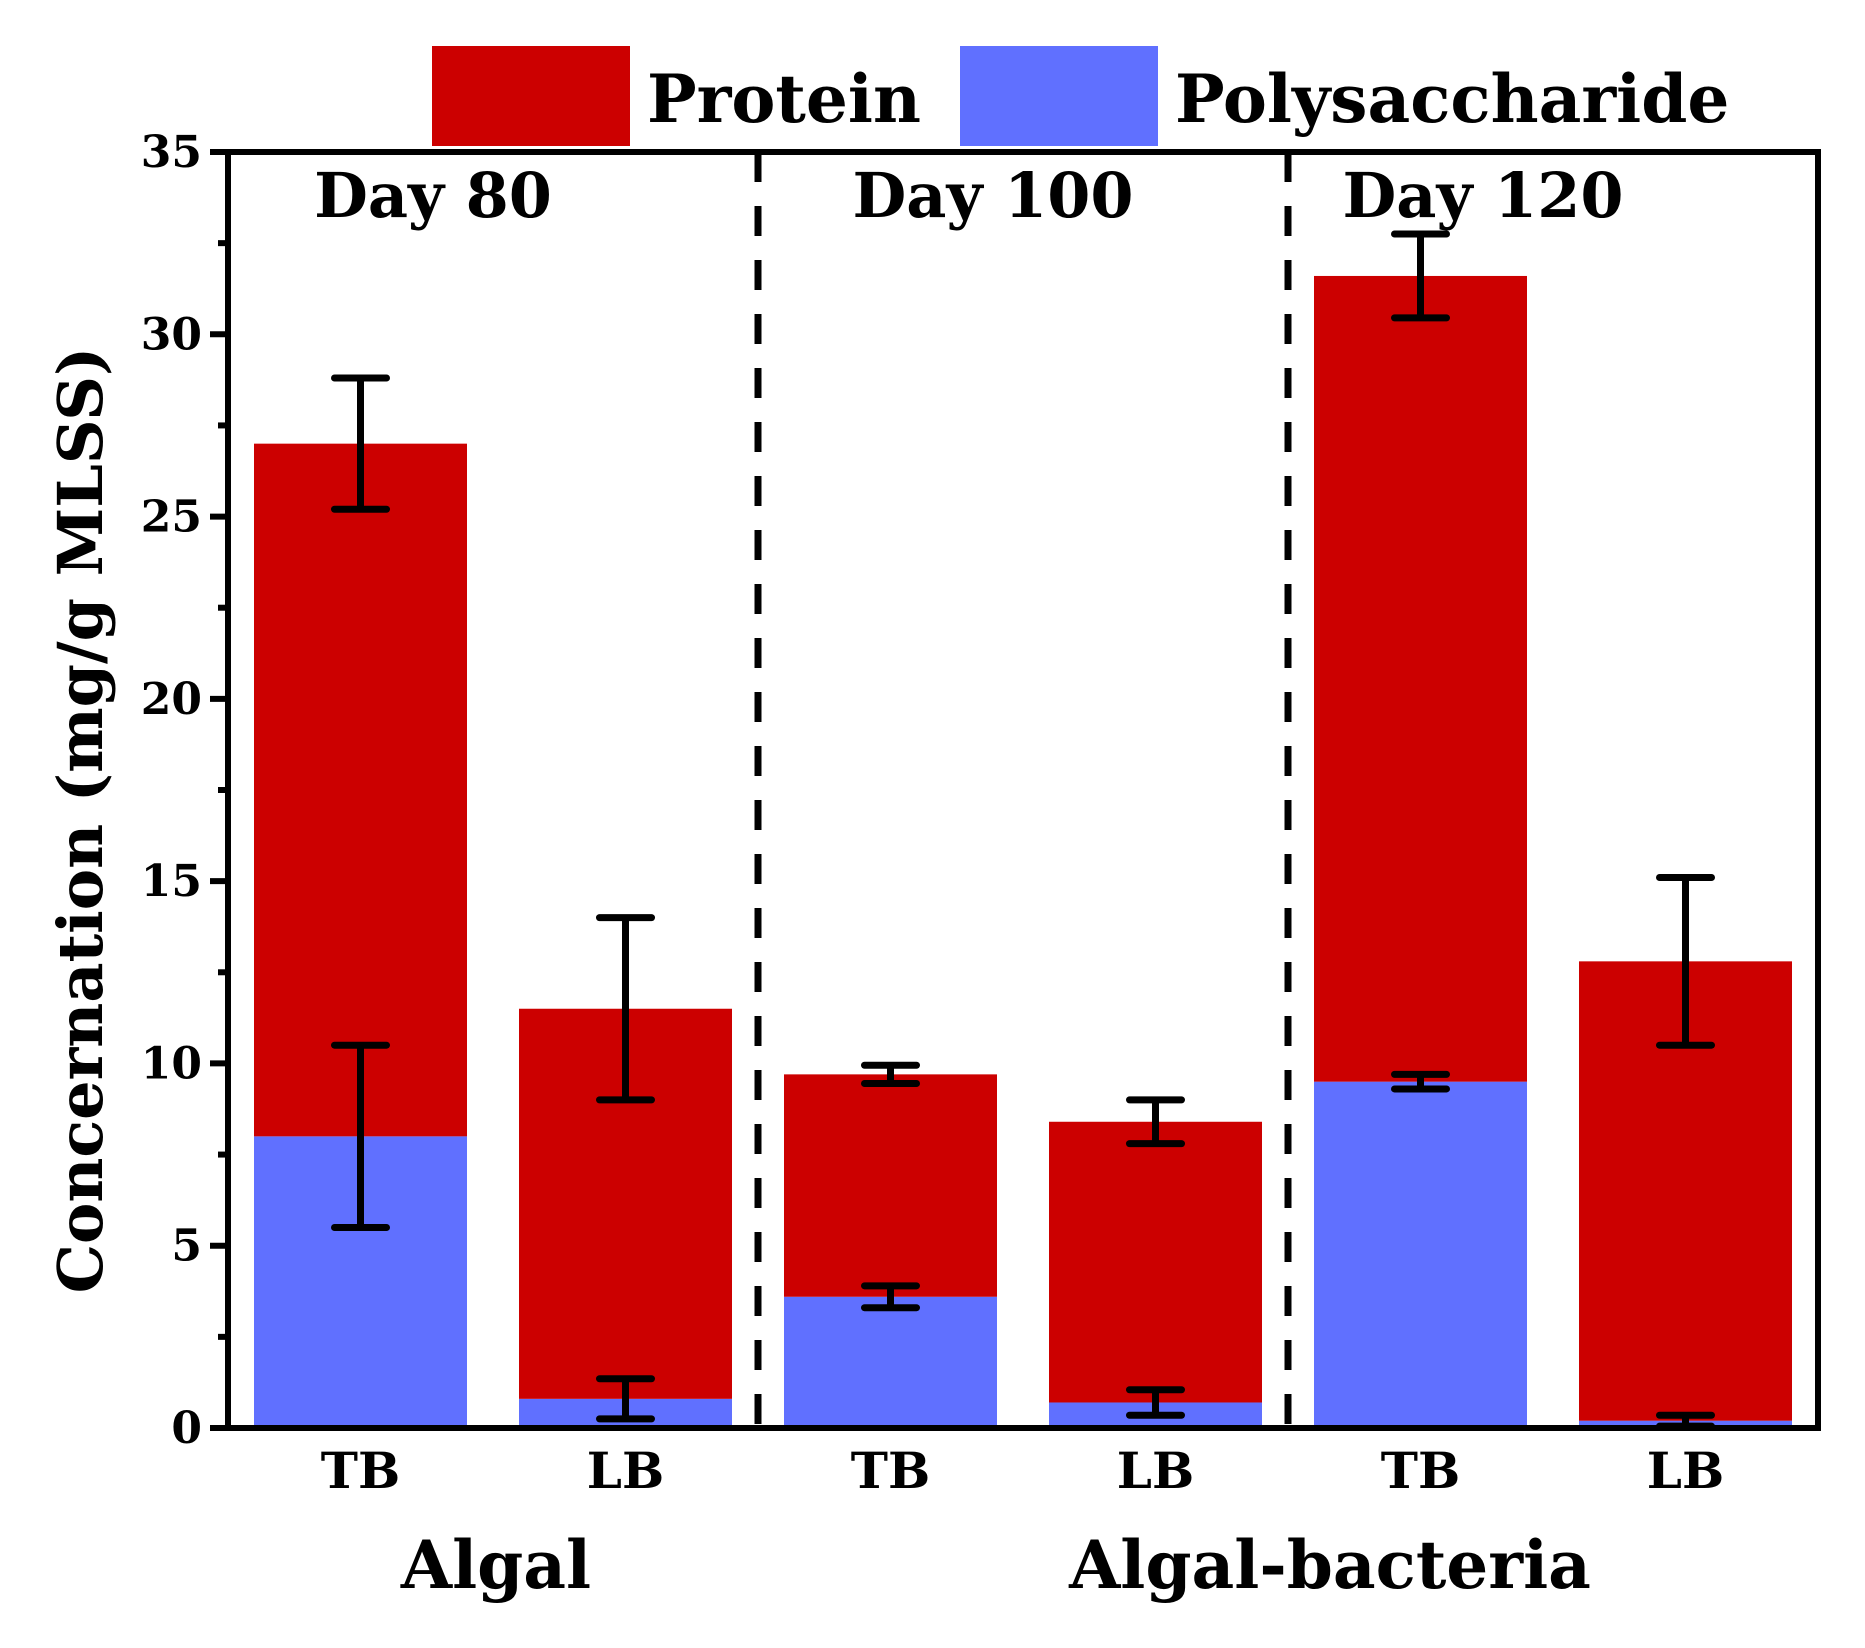 The height and width of the screenshot is (1648, 1865). I want to click on x-category-label-4: LB, so click(1155, 1470).